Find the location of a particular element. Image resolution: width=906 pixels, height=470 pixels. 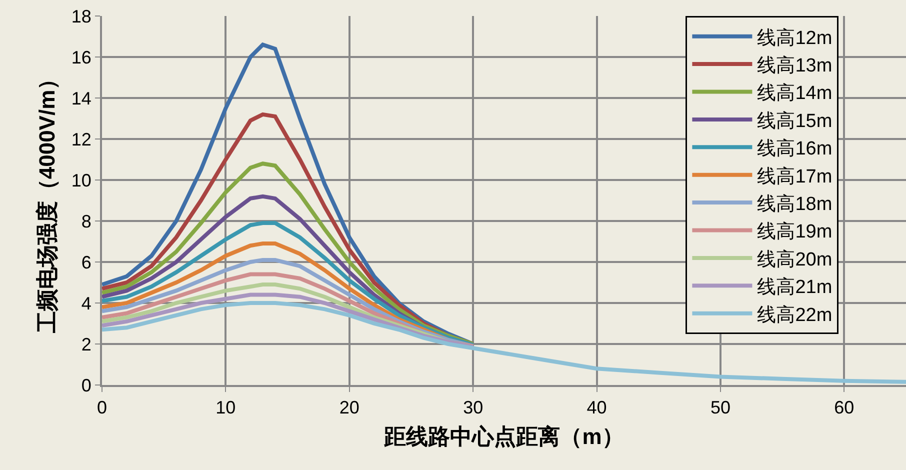

y-tick-label: 18 is located at coordinates (81, 16).